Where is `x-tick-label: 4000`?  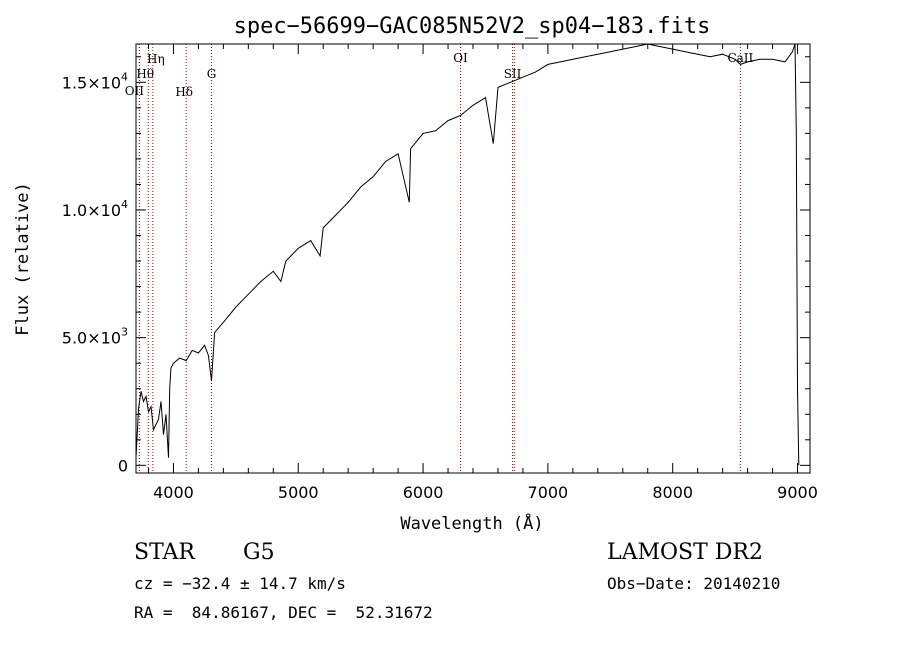 x-tick-label: 4000 is located at coordinates (173, 492).